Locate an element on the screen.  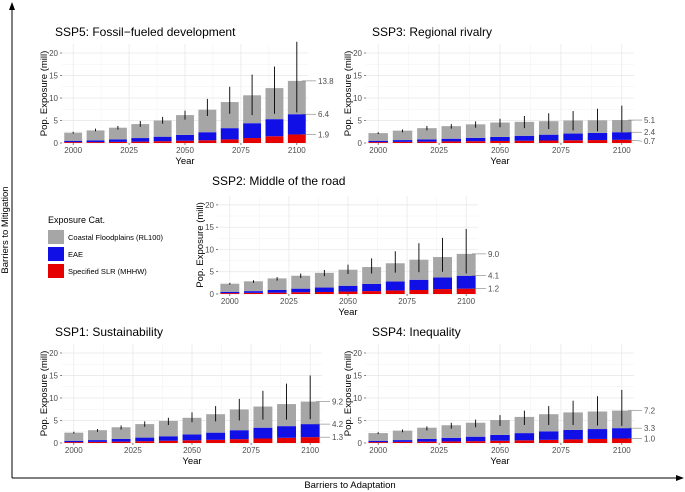
bar-specified-slr-mhhw-2000 is located at coordinates (378, 442).